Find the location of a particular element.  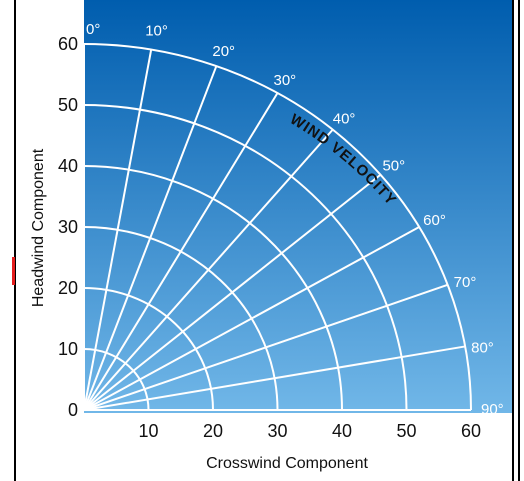

x-tick-50: 50 is located at coordinates (406, 431).